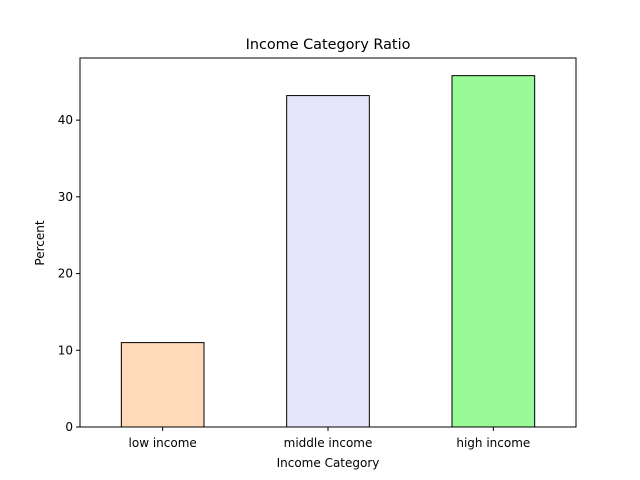 Image resolution: width=640 pixels, height=480 pixels. I want to click on x-tick-label: low income, so click(163, 443).